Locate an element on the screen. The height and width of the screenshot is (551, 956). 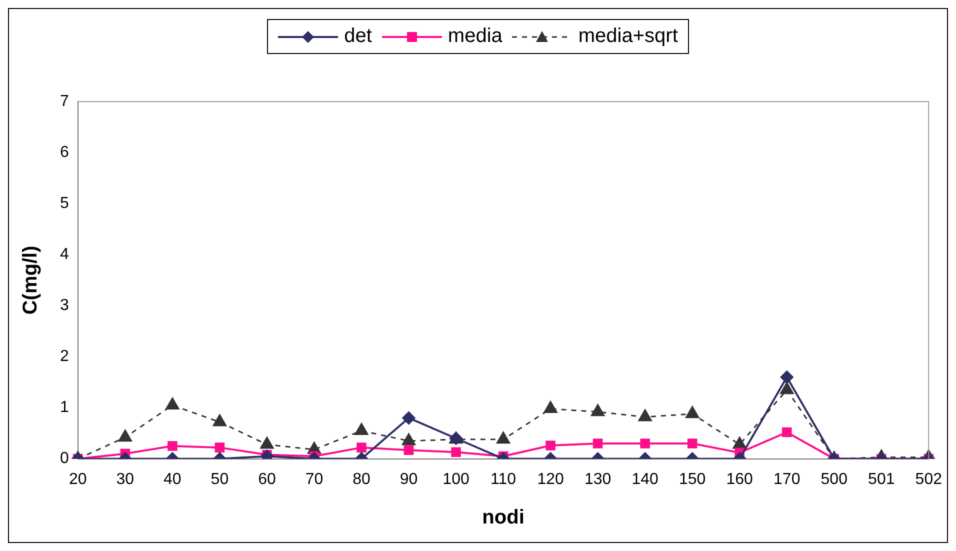
x-tick-label: 40 is located at coordinates (173, 479).